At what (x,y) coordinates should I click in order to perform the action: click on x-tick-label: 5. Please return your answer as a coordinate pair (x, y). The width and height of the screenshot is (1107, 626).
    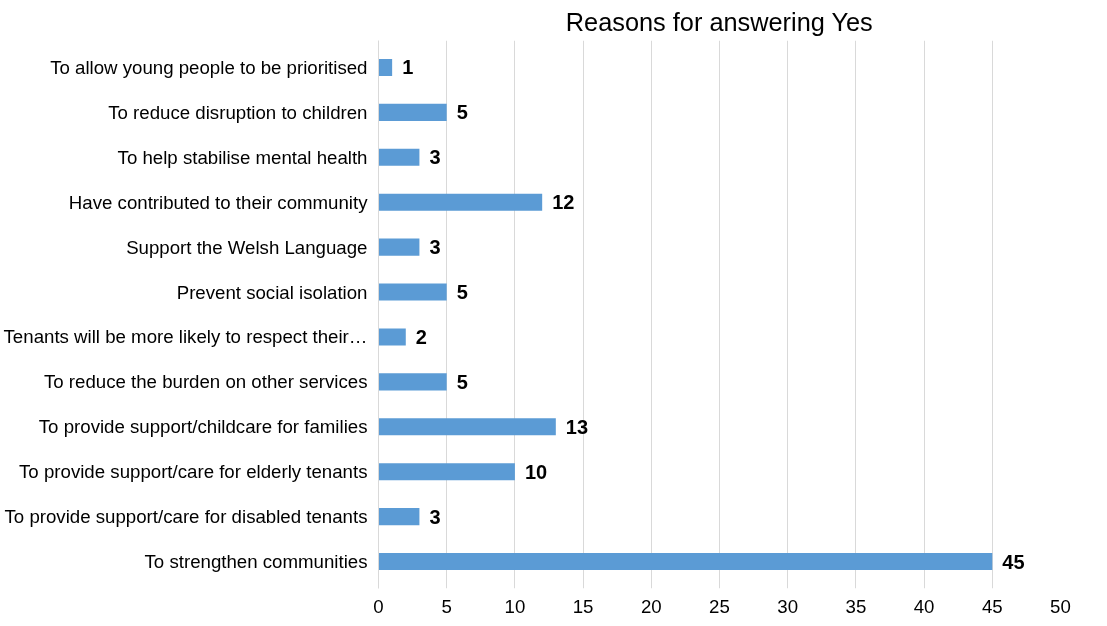
    Looking at the image, I should click on (446, 606).